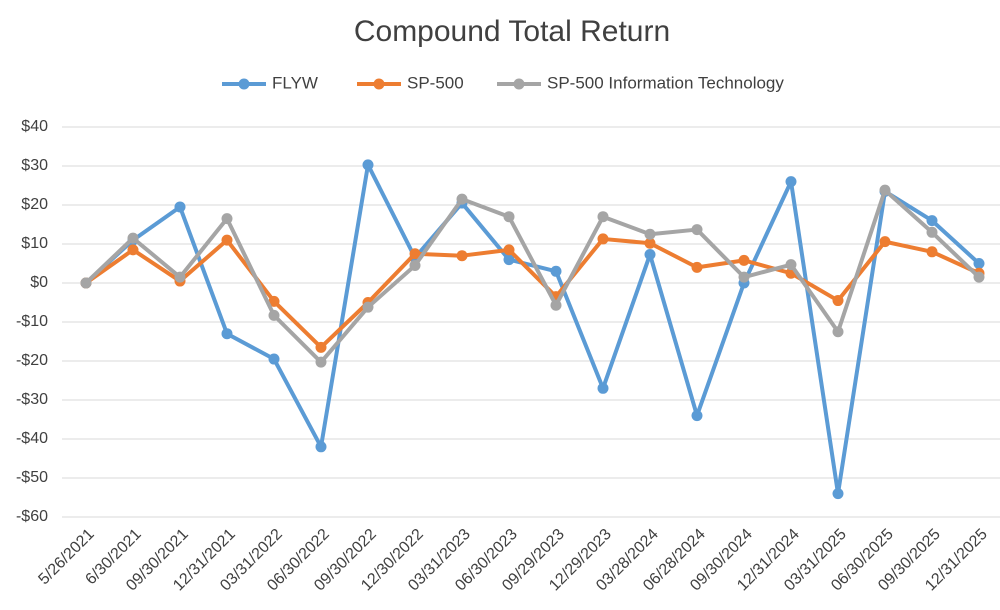 The image size is (1000, 610). What do you see at coordinates (34, 243) in the screenshot?
I see `y-tick-label: $10` at bounding box center [34, 243].